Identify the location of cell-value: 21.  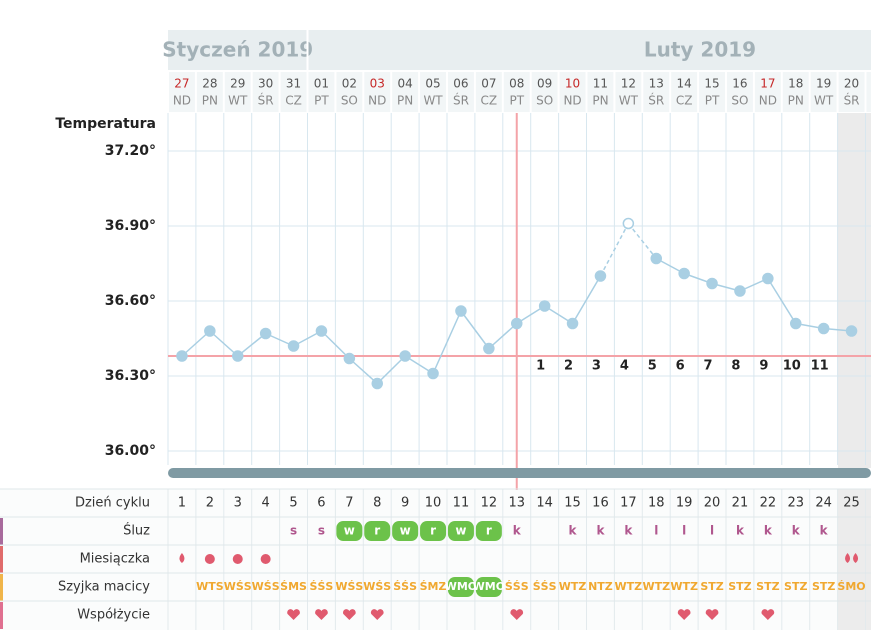
(740, 503).